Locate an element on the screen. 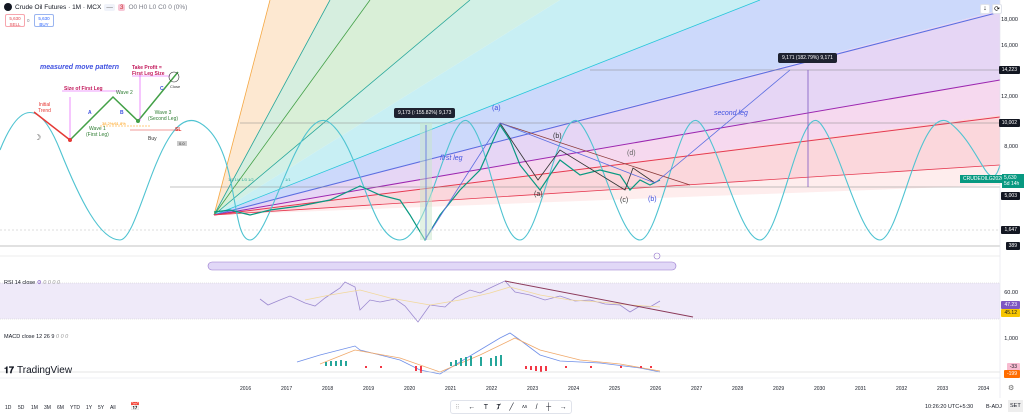 Image resolution: width=1024 pixels, height=416 pixels. macd-signal-tag: -33 is located at coordinates (1013, 367).